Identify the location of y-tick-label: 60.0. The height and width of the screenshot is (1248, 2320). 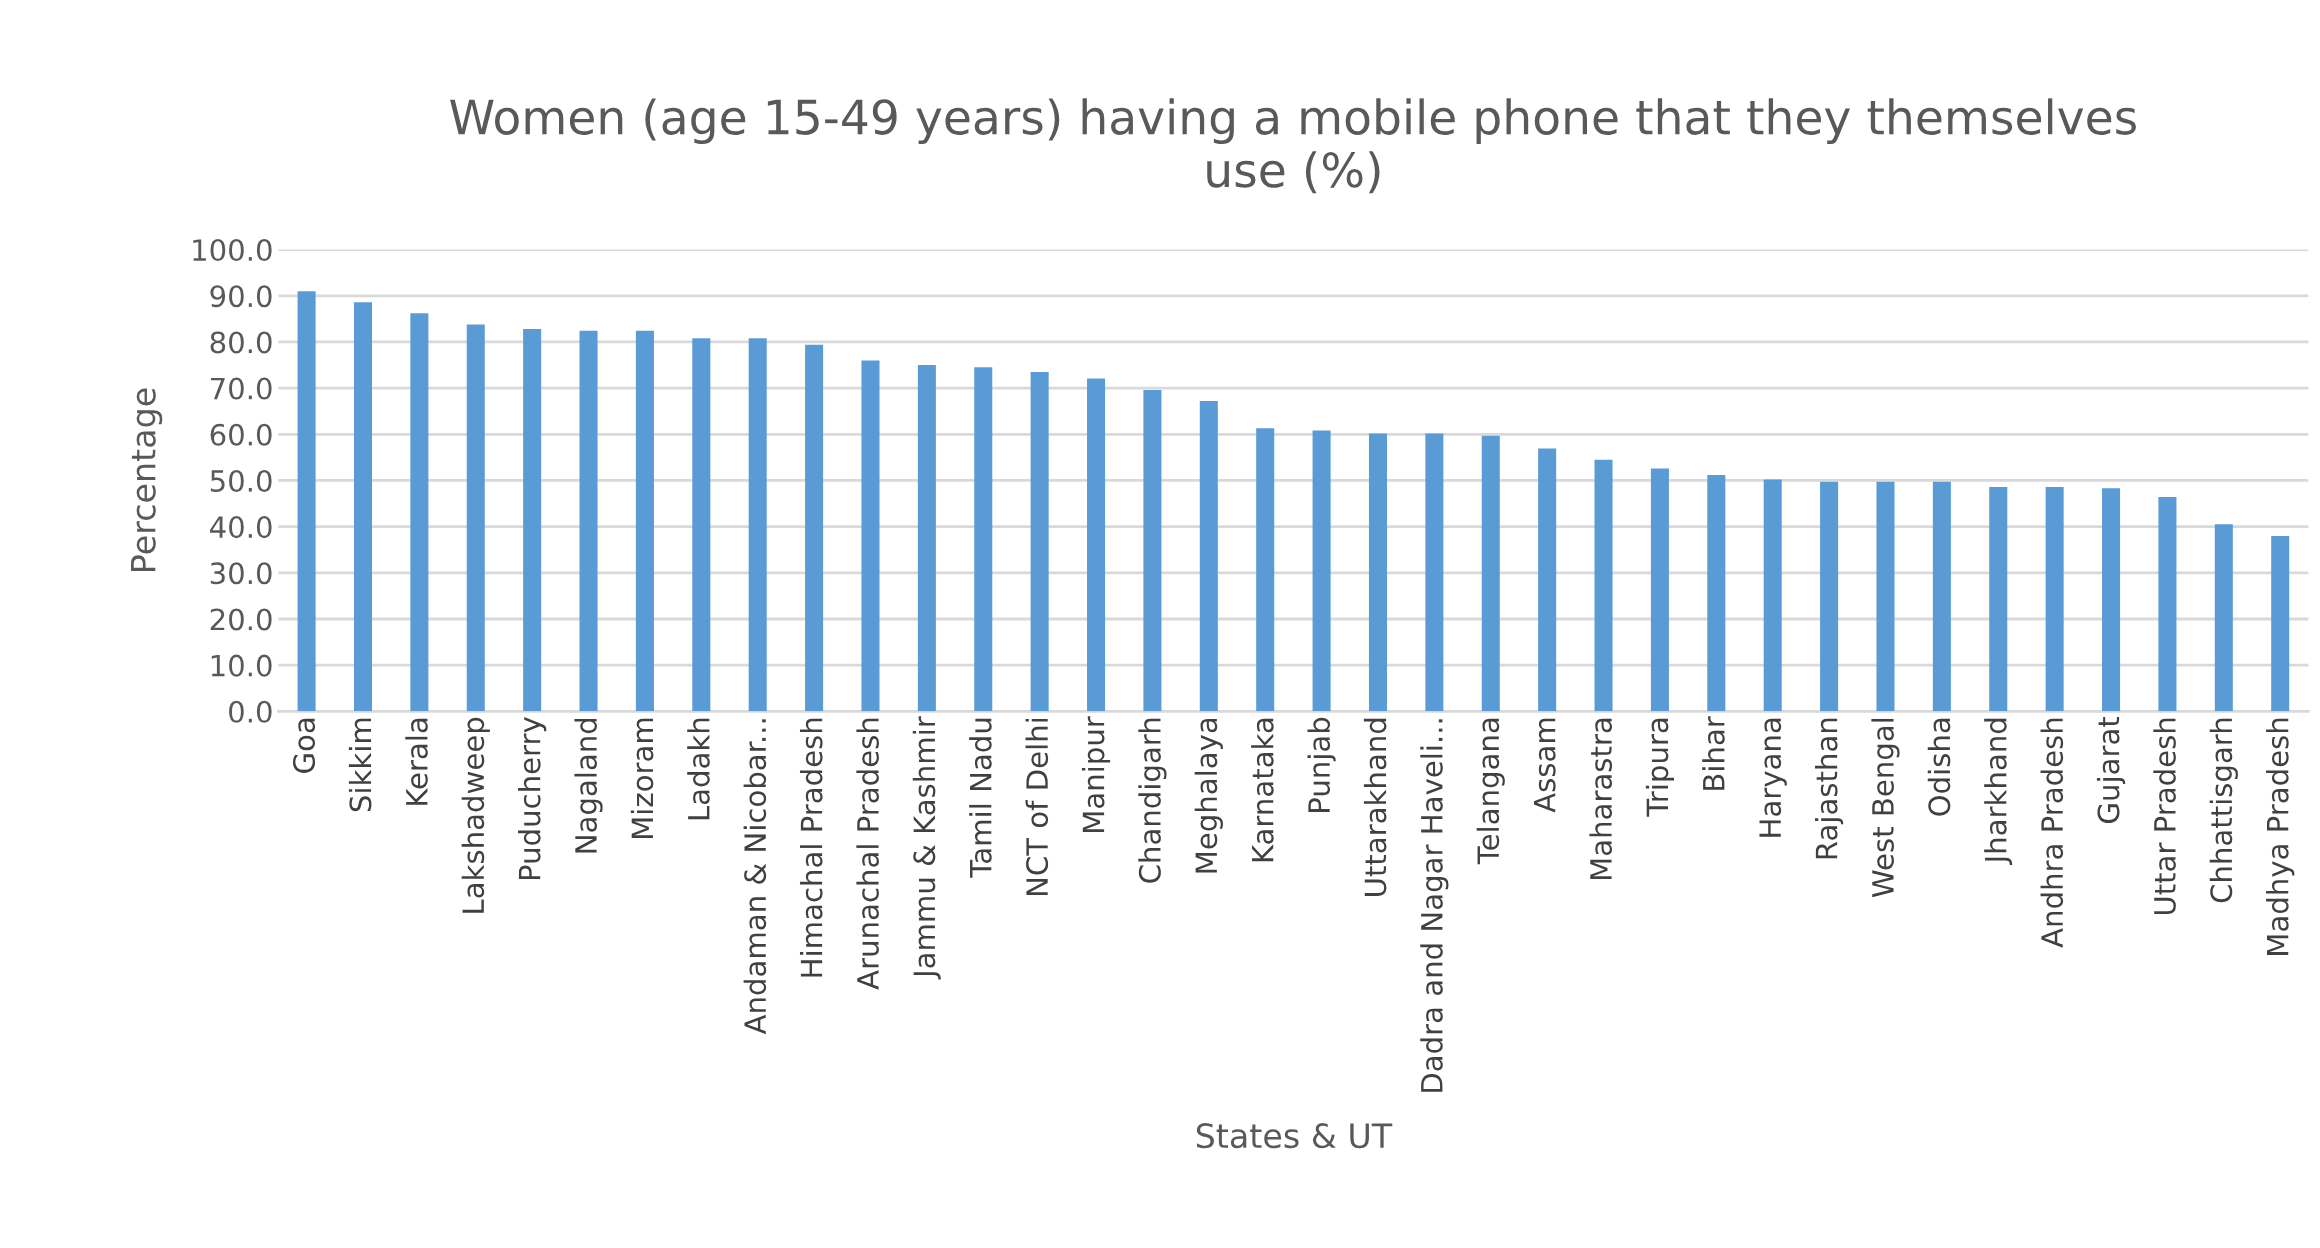
(241, 434).